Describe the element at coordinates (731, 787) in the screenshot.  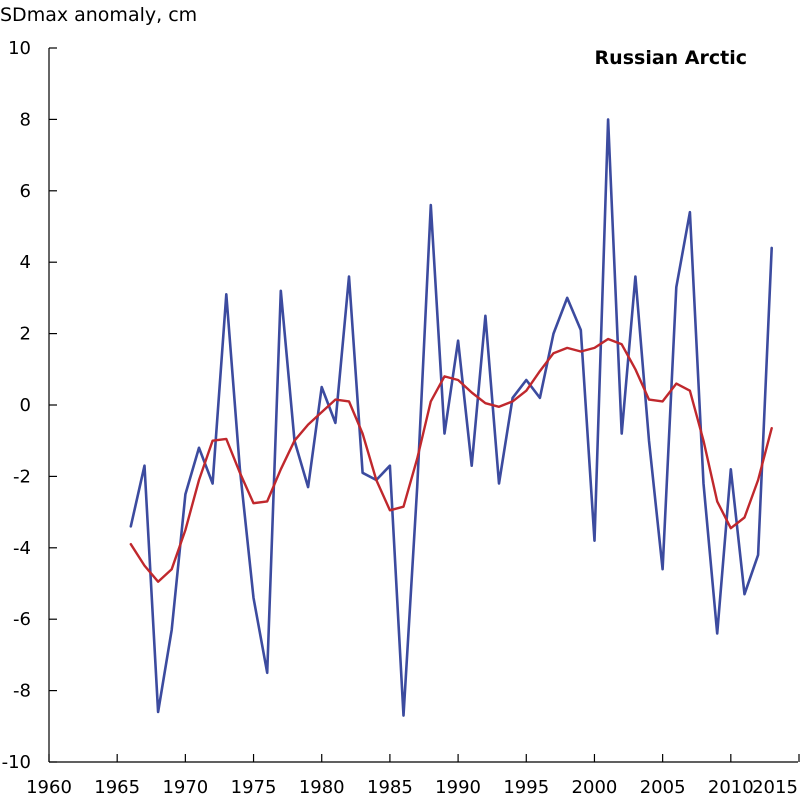
I see `x-tick-label: 2010` at that location.